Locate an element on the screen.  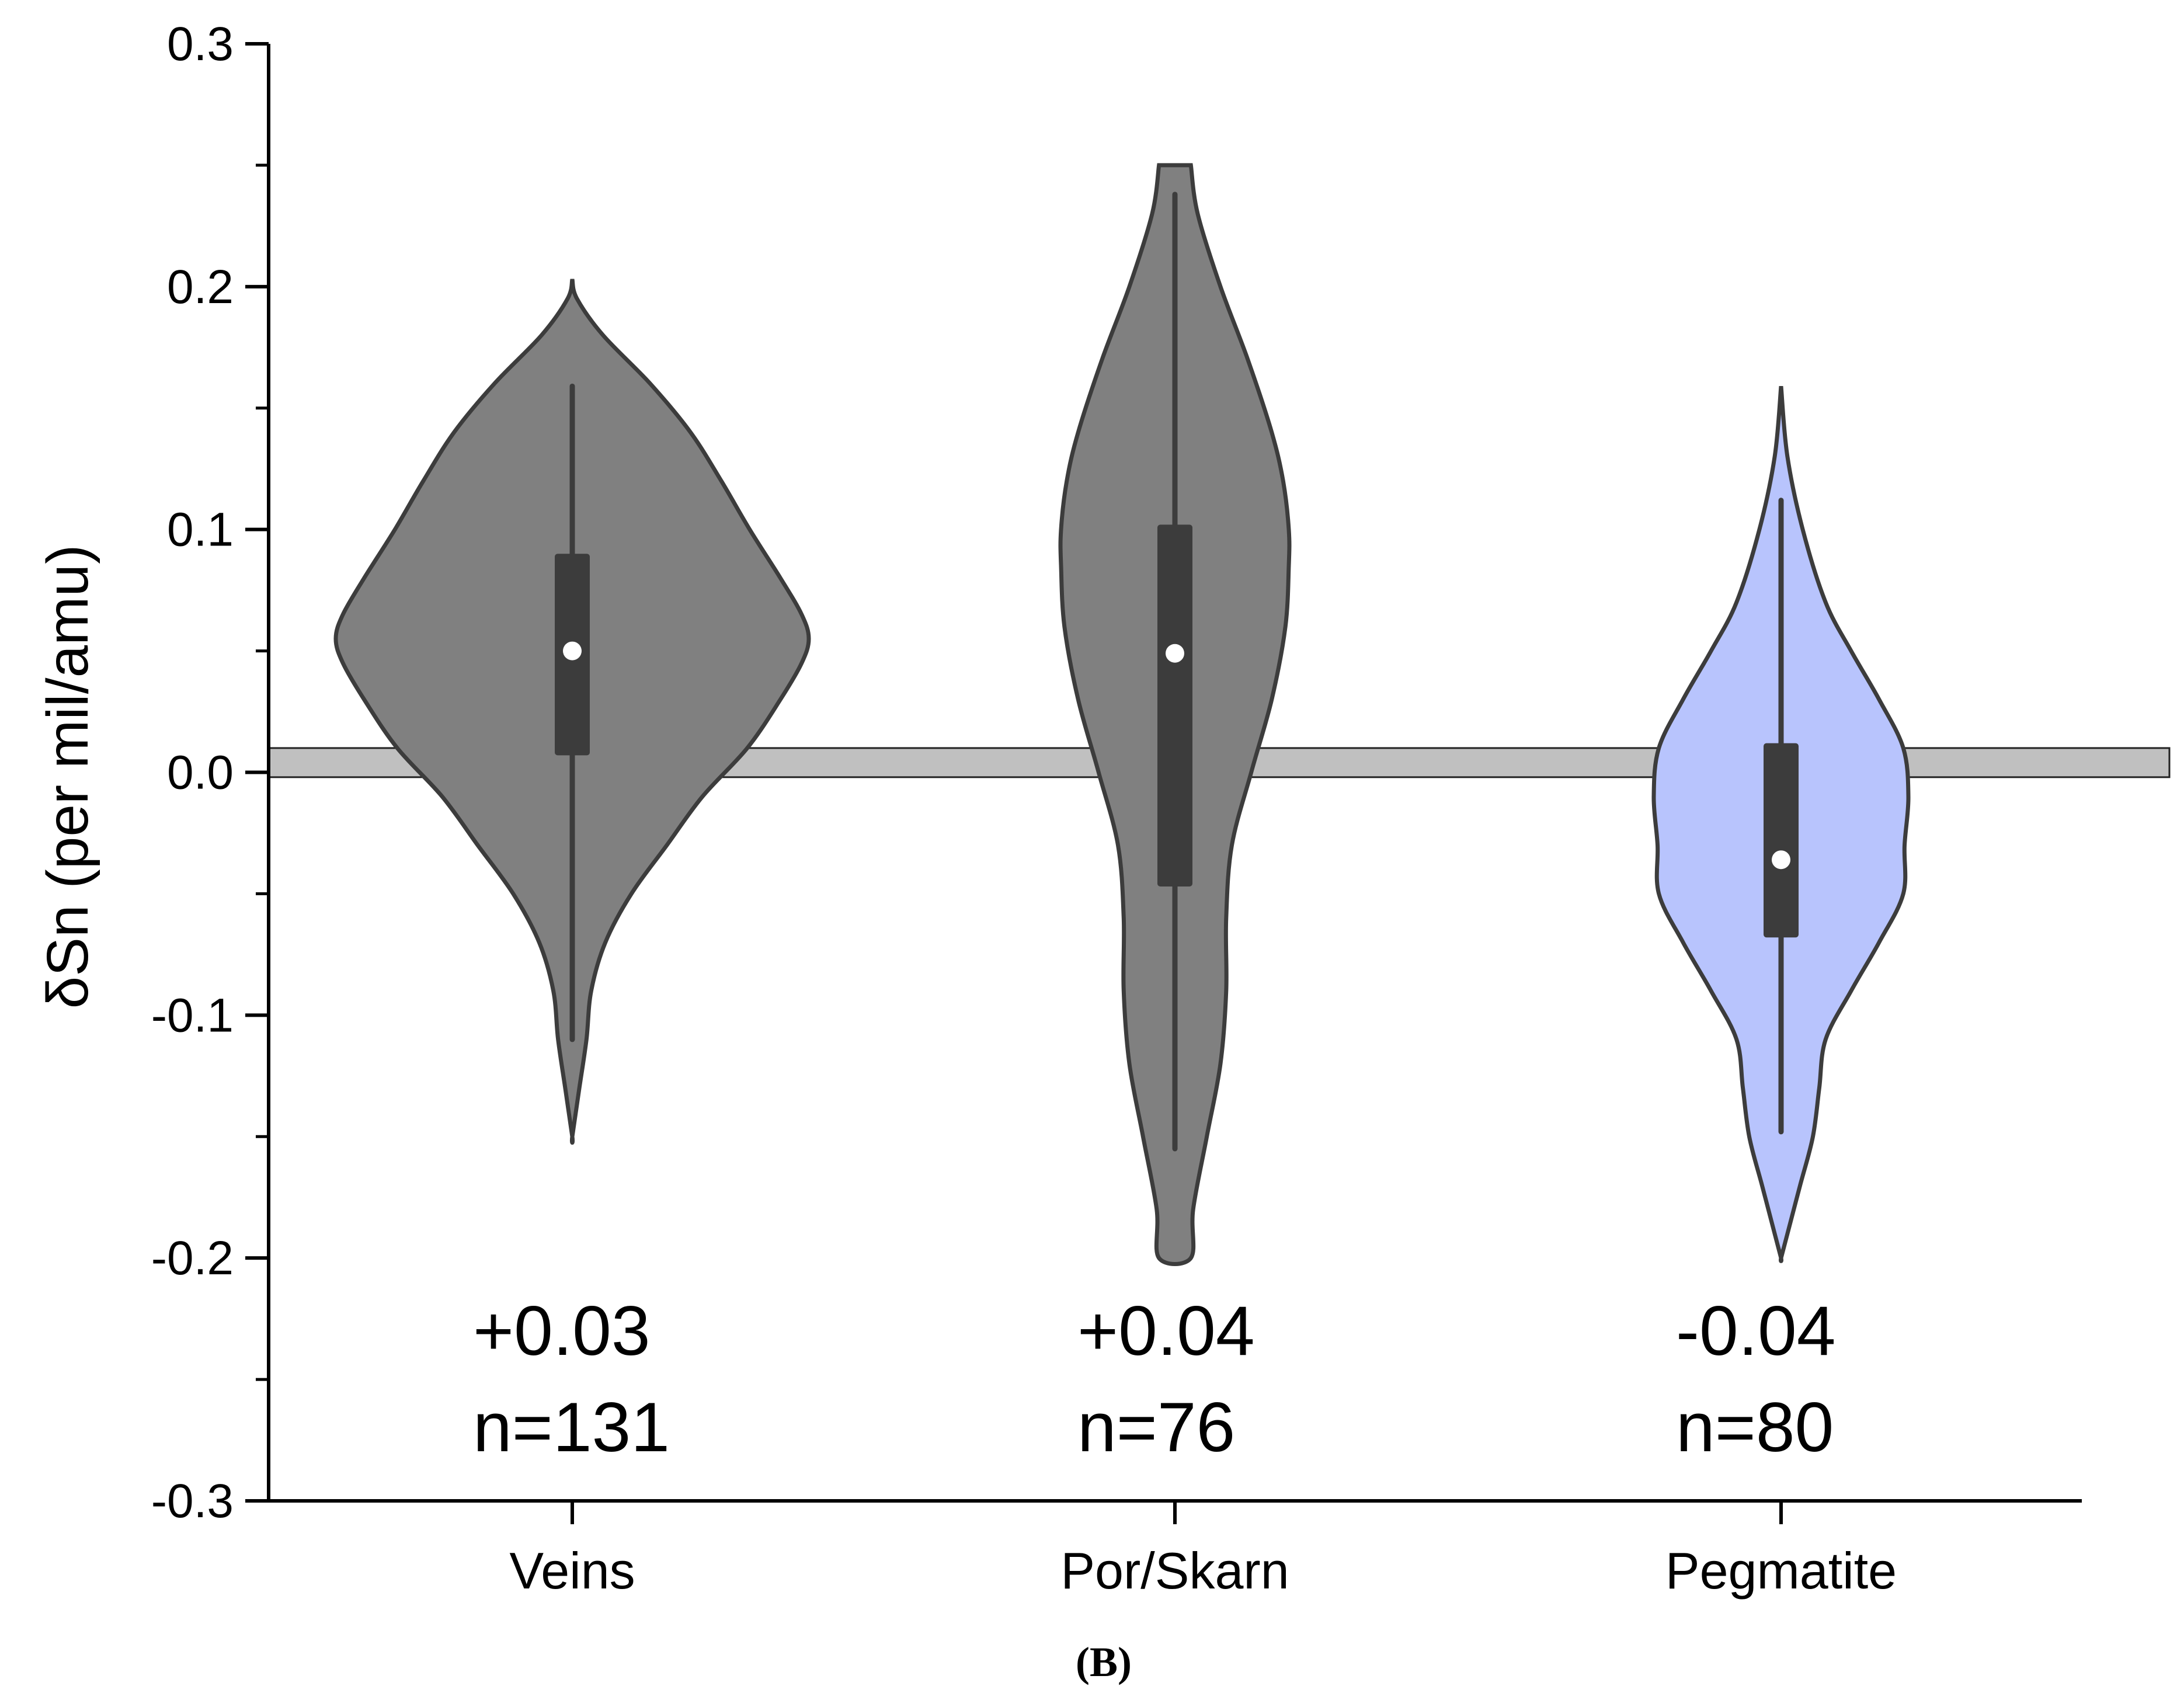
x-tick-label: Veins is located at coordinates (572, 1571).